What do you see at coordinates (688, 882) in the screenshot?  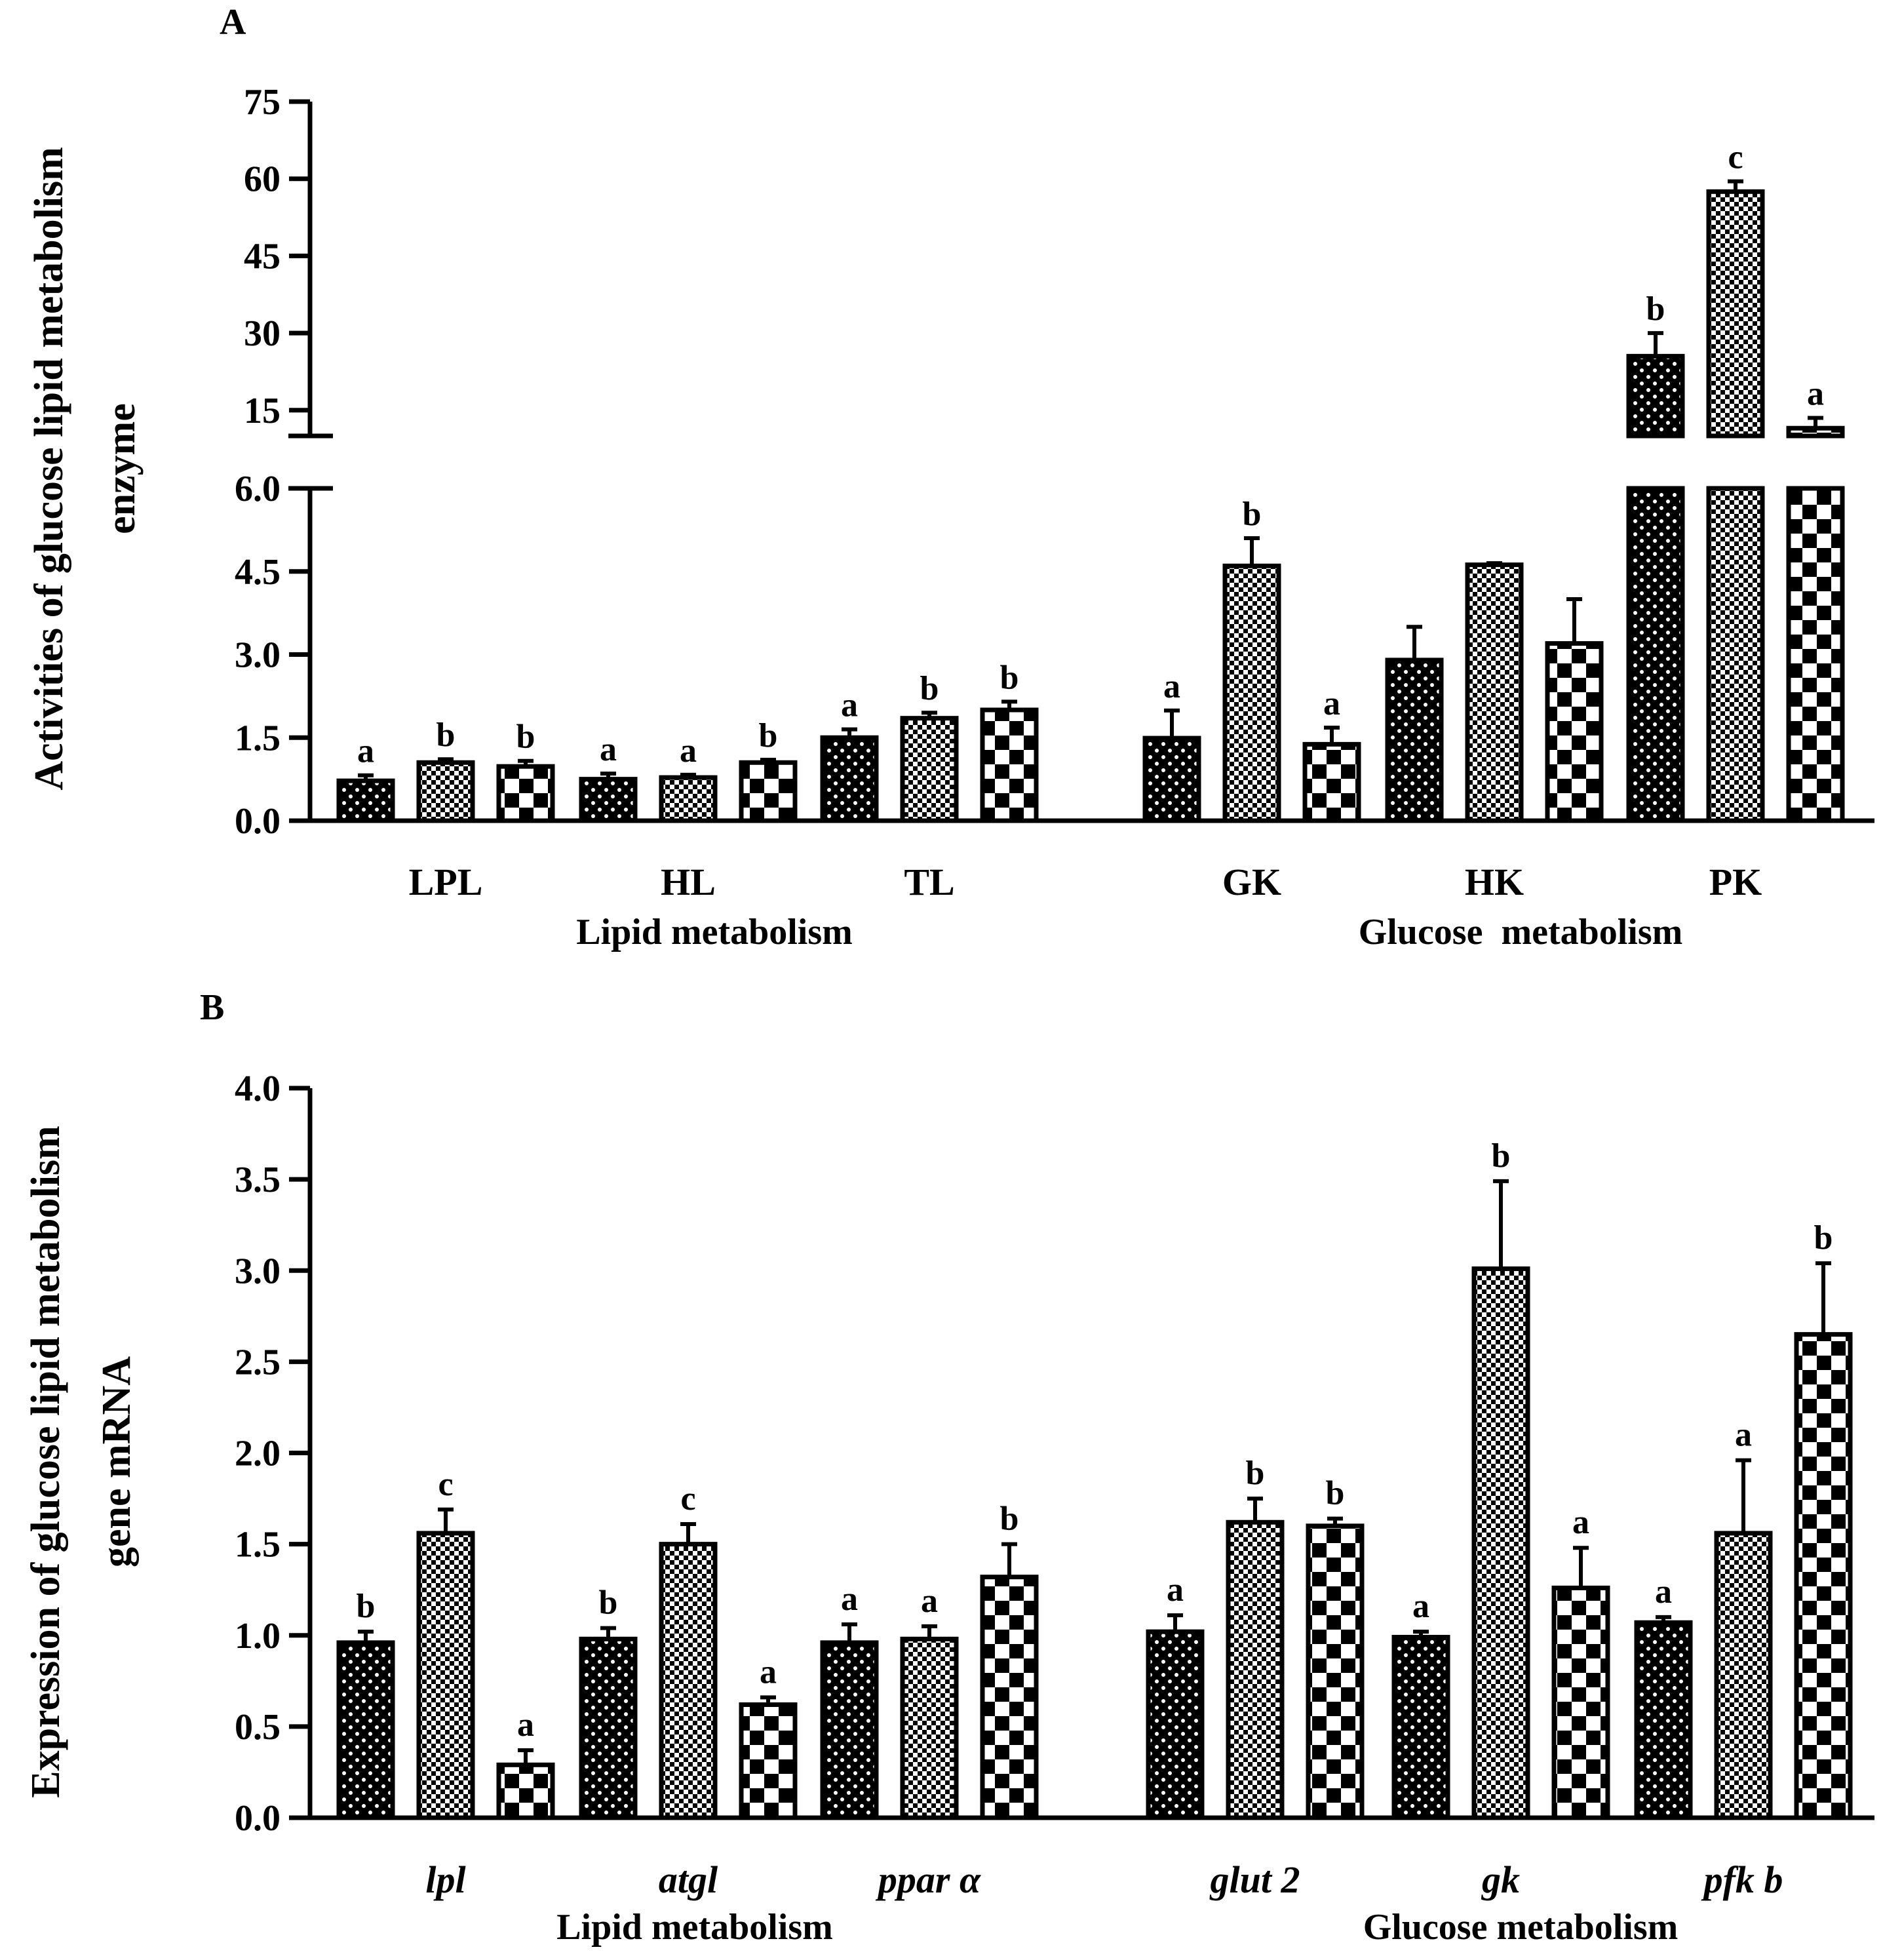 I see `panel-a-cat-hl: HL` at bounding box center [688, 882].